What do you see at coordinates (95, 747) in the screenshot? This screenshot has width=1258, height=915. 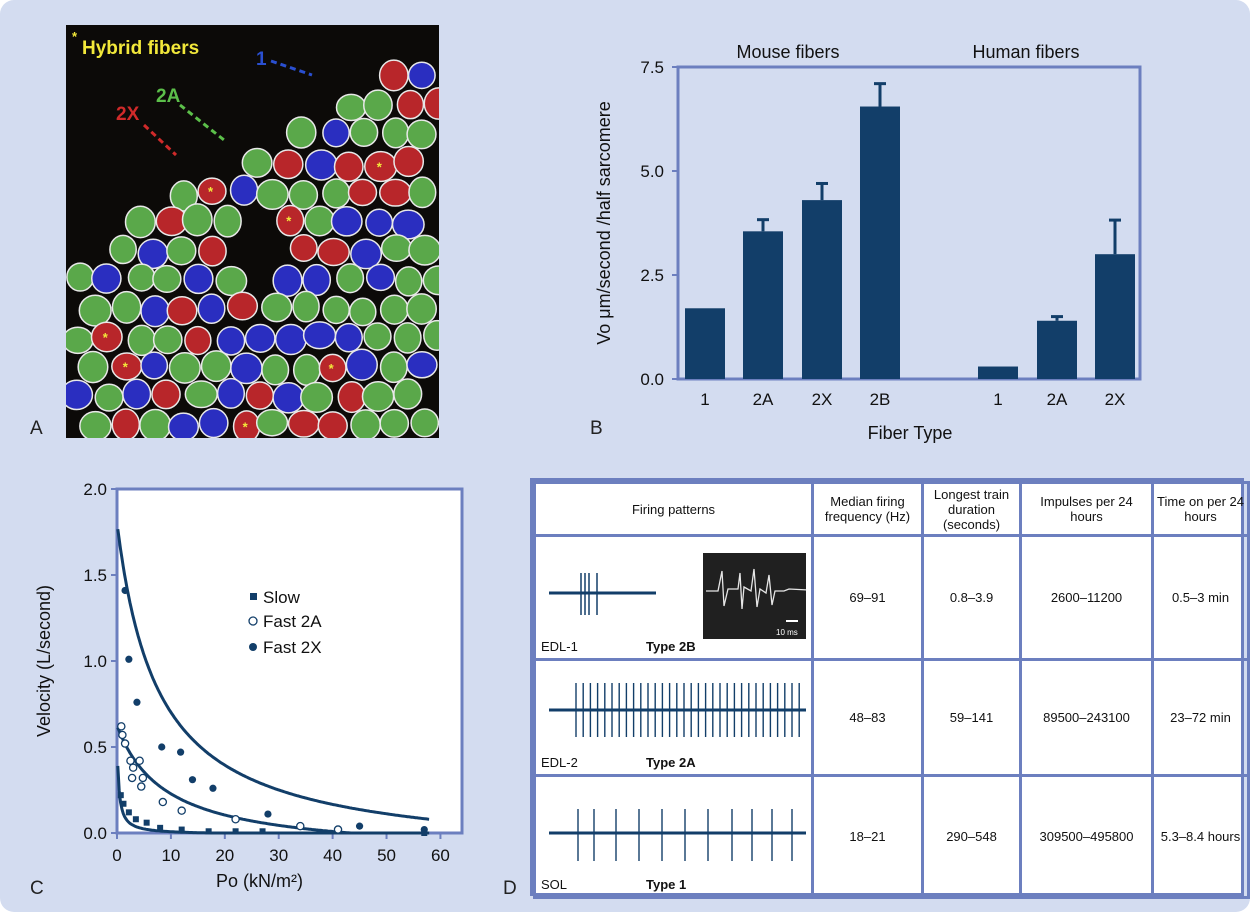 I see `y-tick-label: 0.5` at bounding box center [95, 747].